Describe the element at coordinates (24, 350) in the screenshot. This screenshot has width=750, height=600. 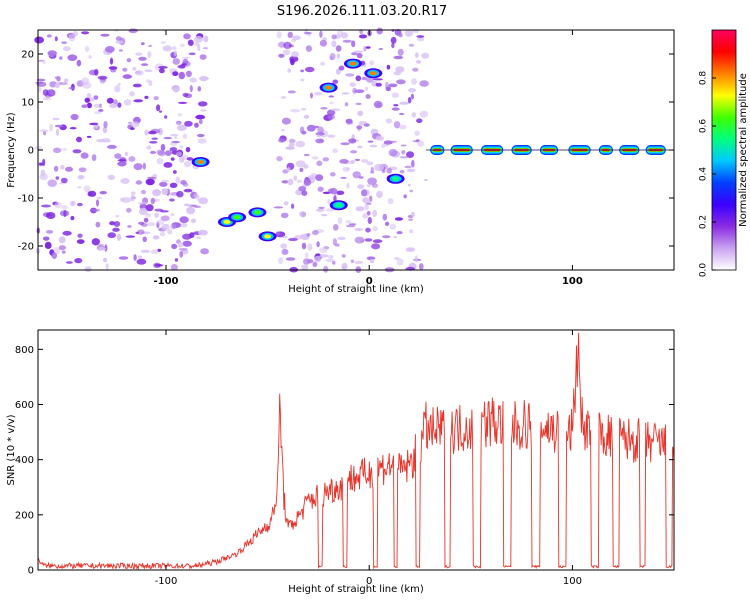
I see `snr-y-tick-label: 800` at that location.